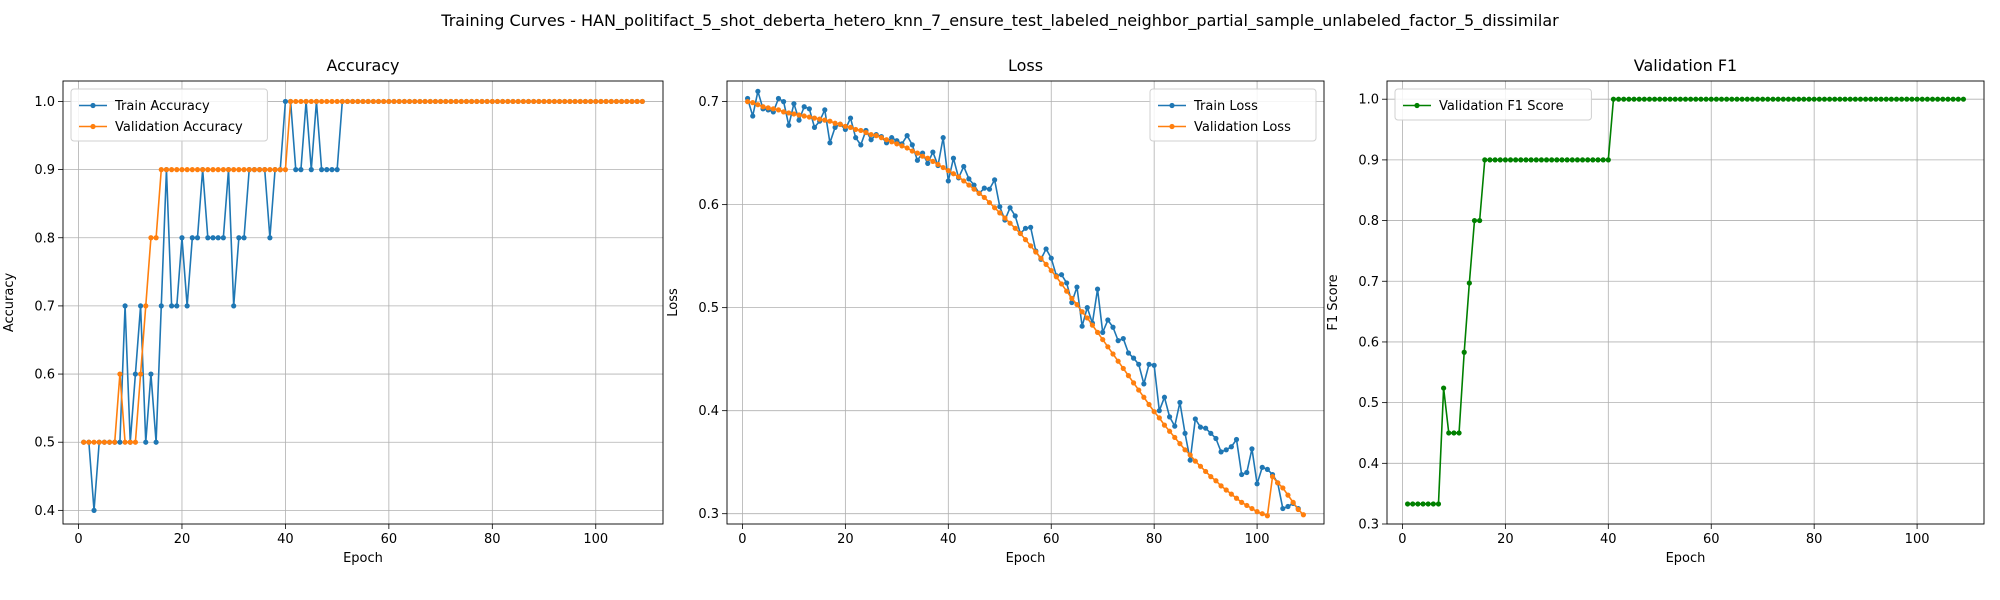 The width and height of the screenshot is (2000, 600). Describe the element at coordinates (363, 558) in the screenshot. I see `x-axis-label: Epoch` at that location.